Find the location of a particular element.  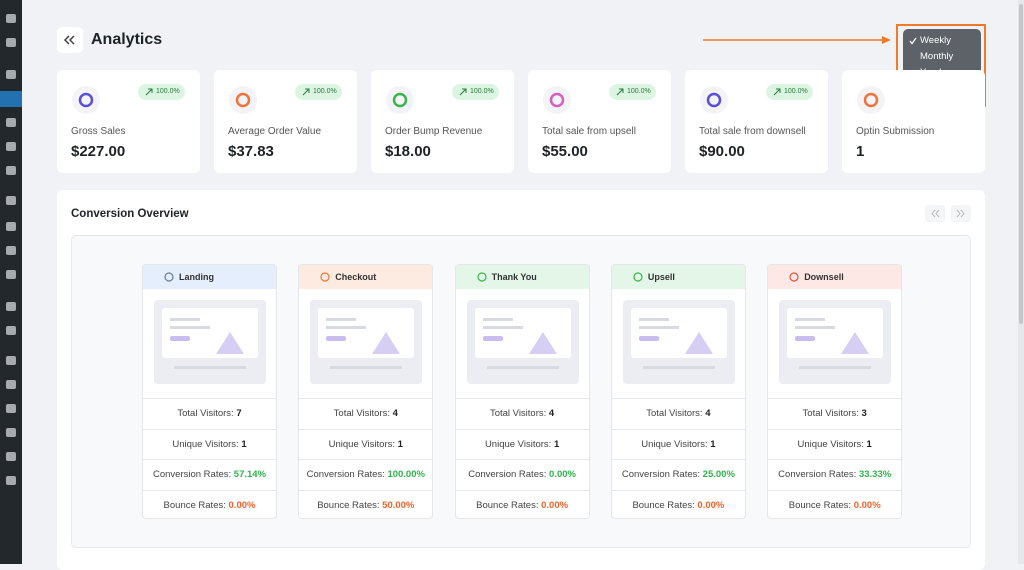

check-path is located at coordinates (913, 41).